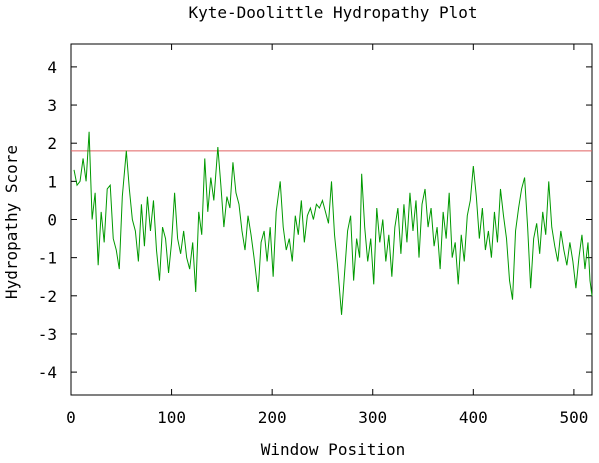 This screenshot has height=463, width=599. Describe the element at coordinates (372, 417) in the screenshot. I see `x-tick-label: 300` at that location.